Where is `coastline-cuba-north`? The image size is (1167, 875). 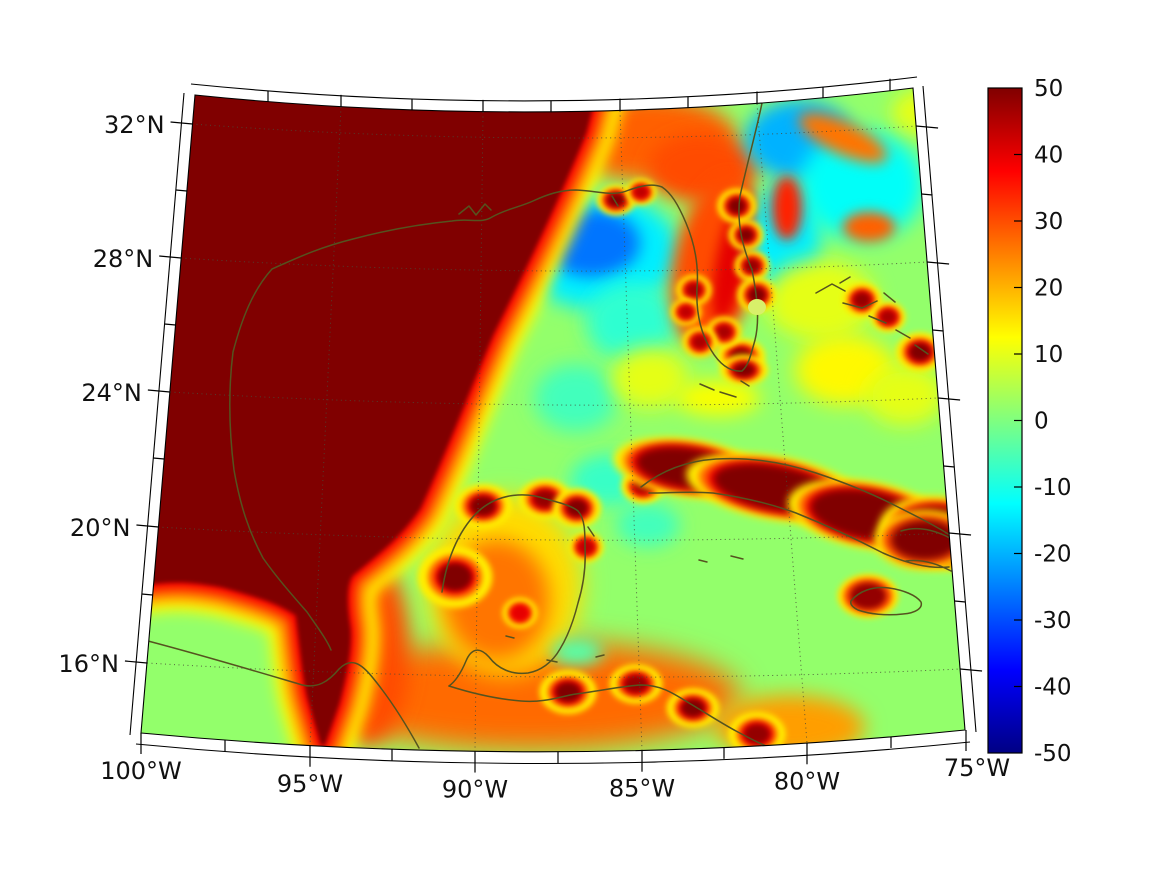
coastline-cuba-north is located at coordinates (797, 497).